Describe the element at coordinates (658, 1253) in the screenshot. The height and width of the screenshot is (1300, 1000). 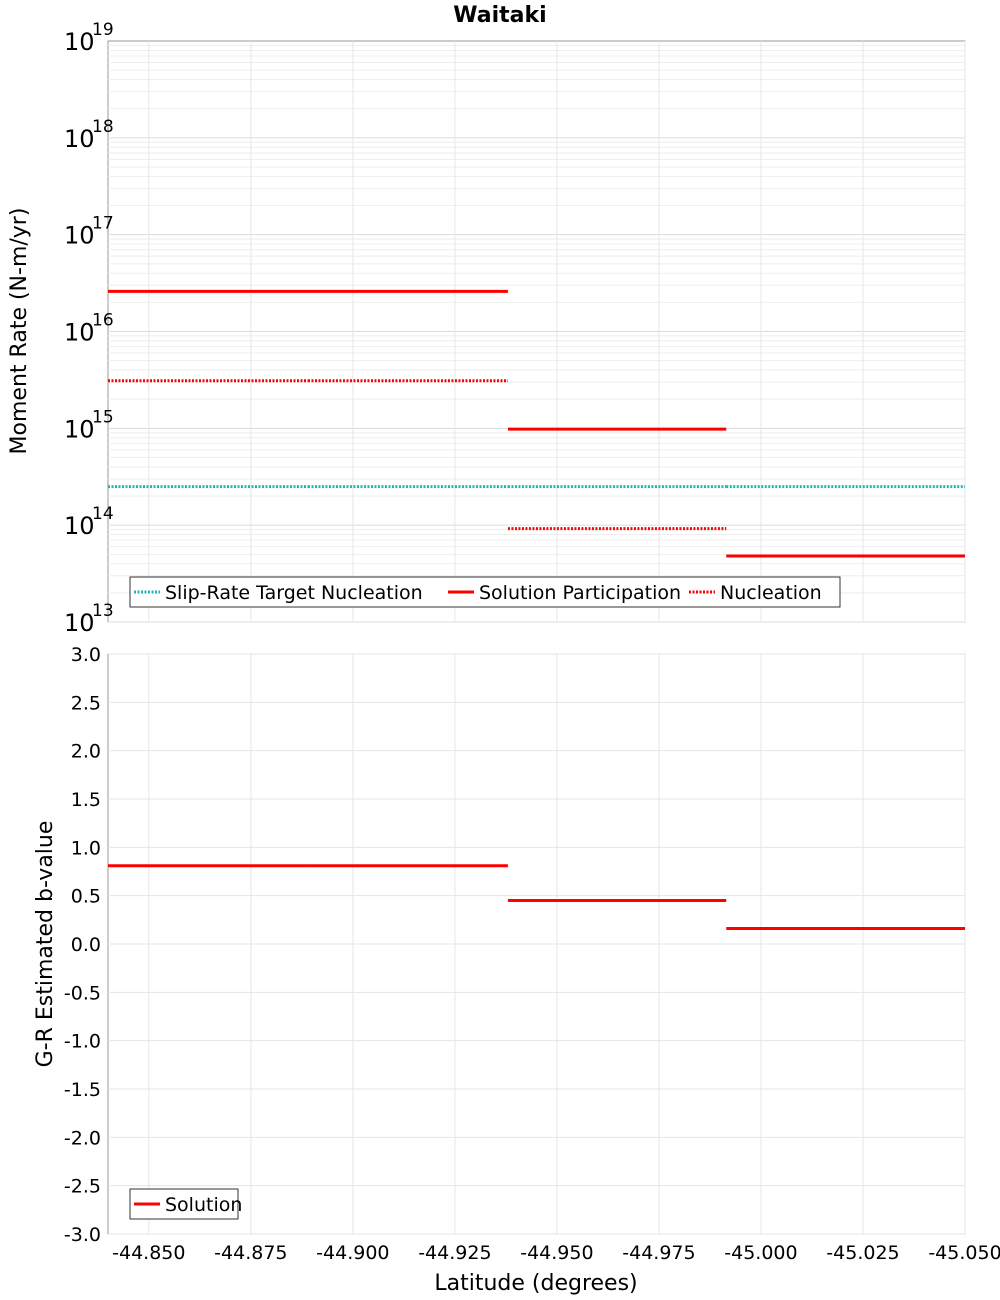
I see `x-tick-label: -44.975` at that location.